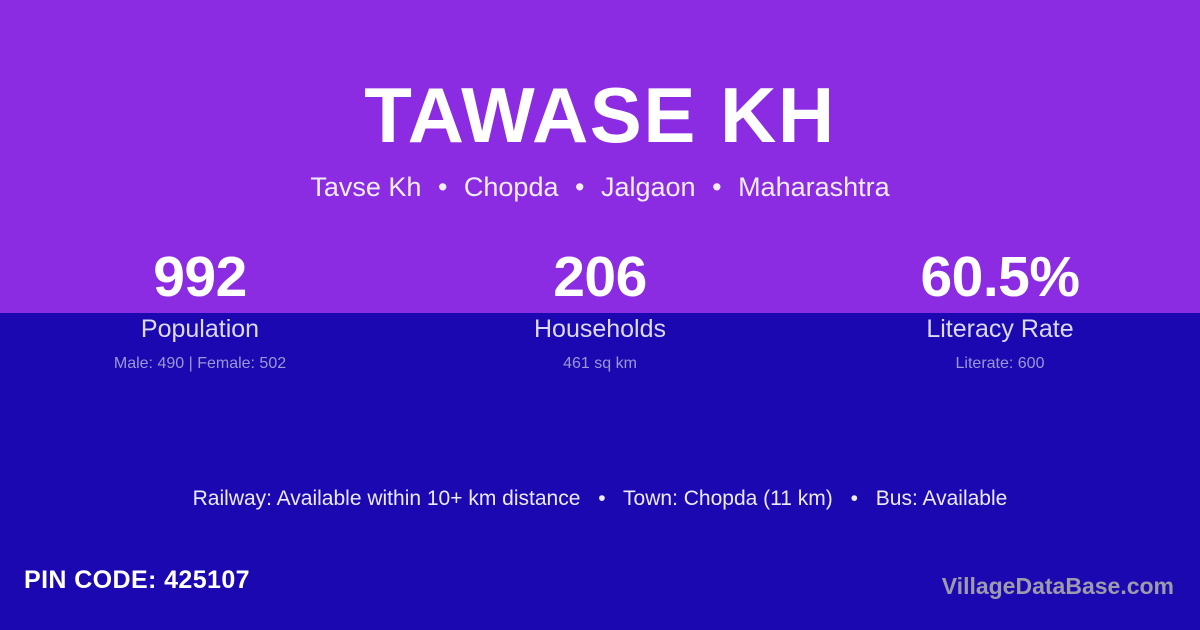 This screenshot has width=1200, height=630. What do you see at coordinates (200, 329) in the screenshot?
I see `stat-label: Population` at bounding box center [200, 329].